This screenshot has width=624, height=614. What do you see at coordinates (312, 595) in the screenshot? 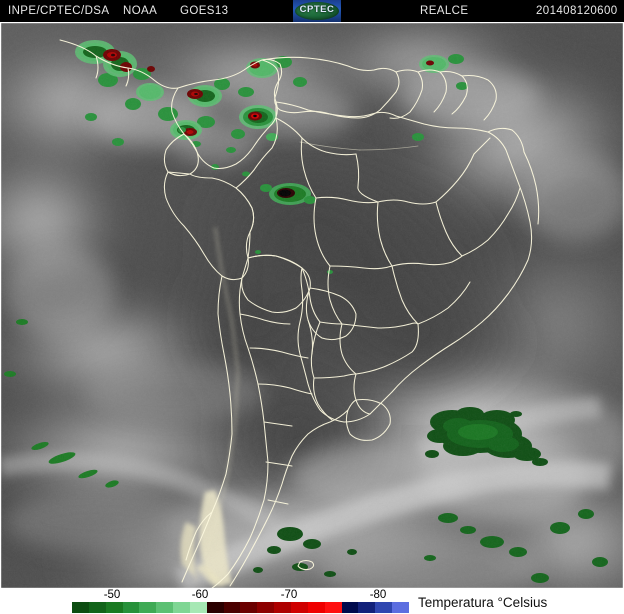
I see `colorbar-tick-labels: -50 -60 -70 -80` at bounding box center [312, 595].